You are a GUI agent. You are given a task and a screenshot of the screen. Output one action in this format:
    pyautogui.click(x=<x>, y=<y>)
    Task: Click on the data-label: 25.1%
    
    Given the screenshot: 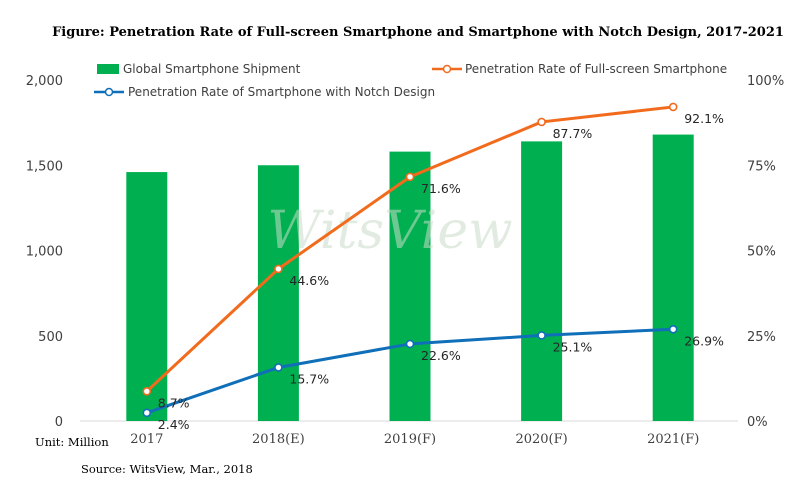 What is the action you would take?
    pyautogui.click(x=573, y=346)
    